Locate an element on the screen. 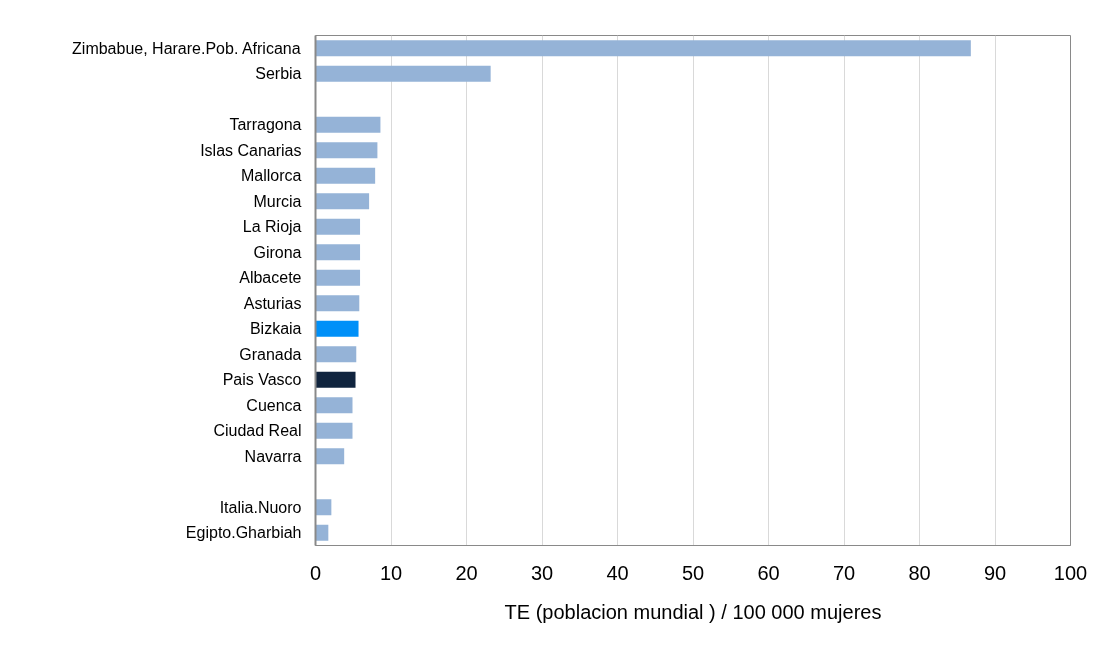 The height and width of the screenshot is (648, 1118). x-tick-label: 50 is located at coordinates (693, 572).